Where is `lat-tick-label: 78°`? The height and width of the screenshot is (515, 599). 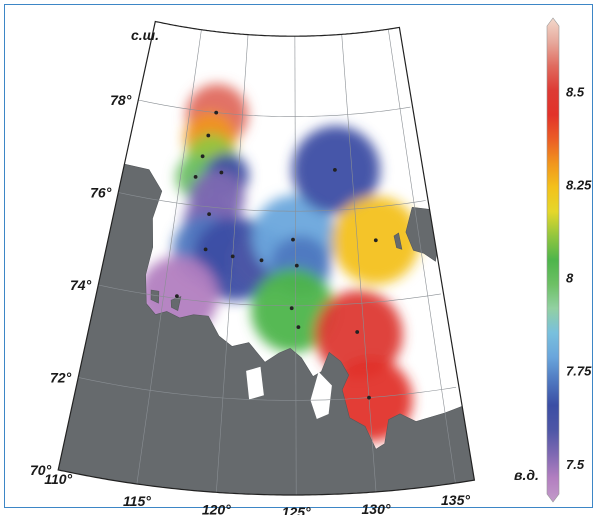 lat-tick-label: 78° is located at coordinates (121, 100).